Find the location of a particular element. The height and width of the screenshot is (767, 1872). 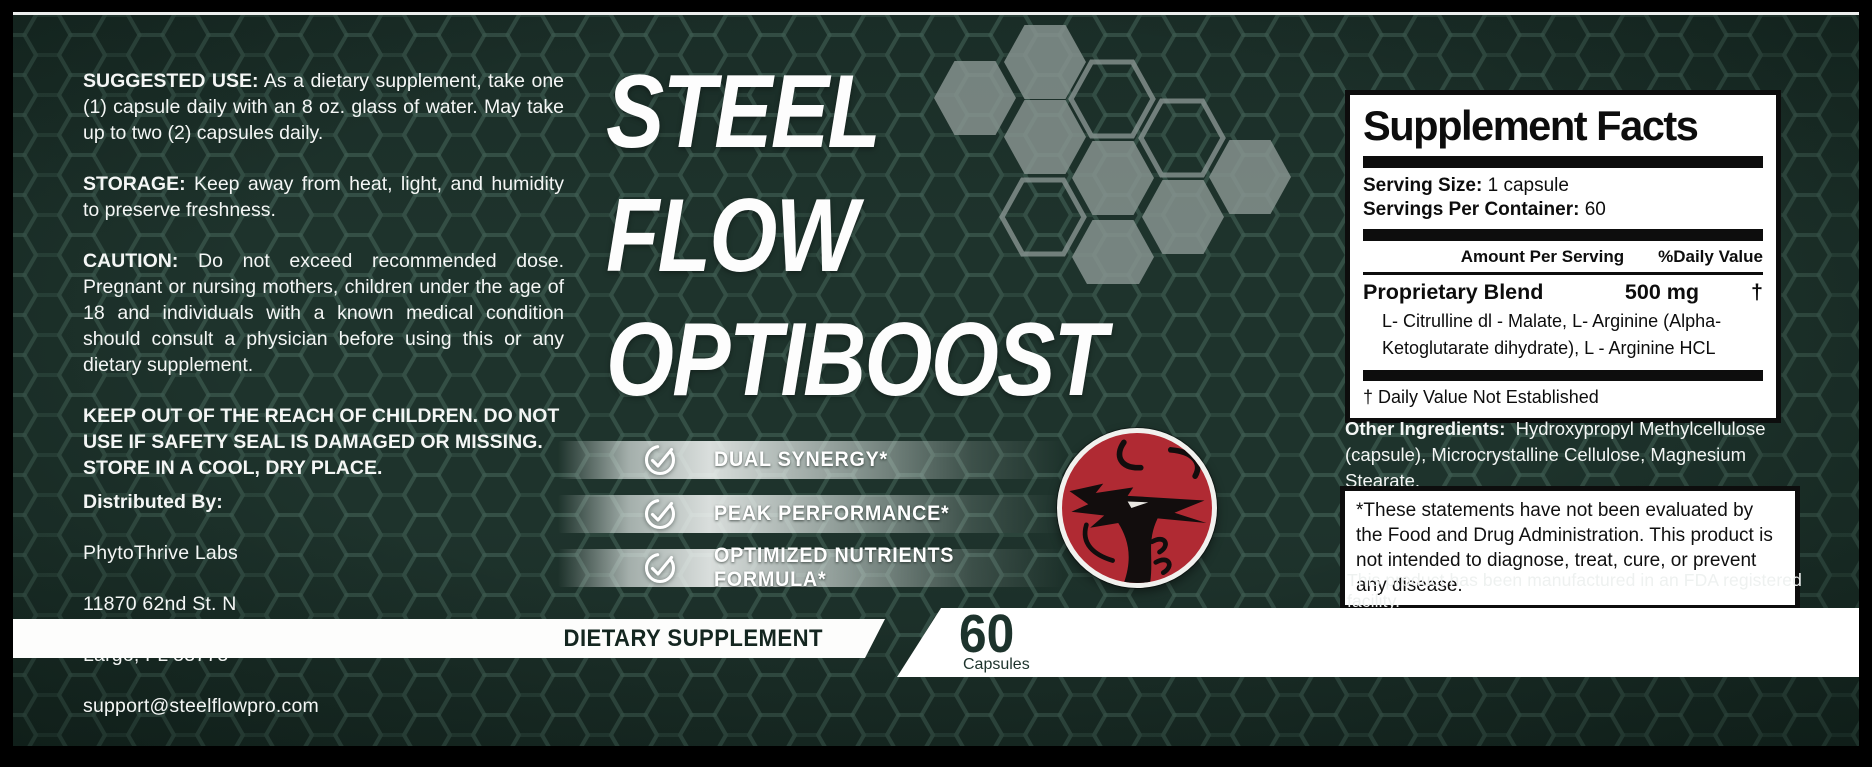

distributor-email: support@steelflowpro.com is located at coordinates (201, 706).